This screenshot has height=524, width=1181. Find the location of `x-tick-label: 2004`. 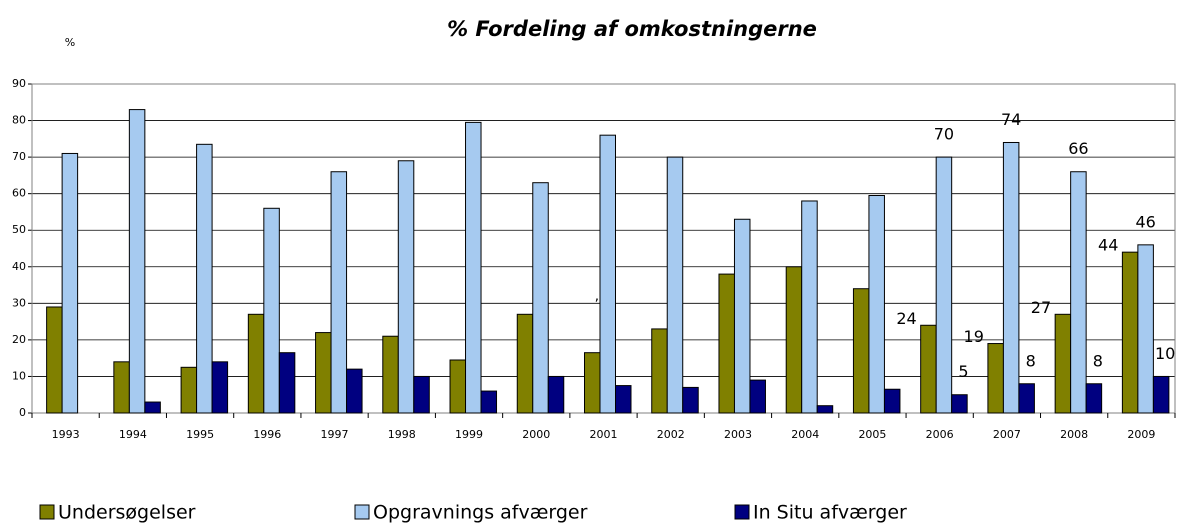

x-tick-label: 2004 is located at coordinates (805, 434).